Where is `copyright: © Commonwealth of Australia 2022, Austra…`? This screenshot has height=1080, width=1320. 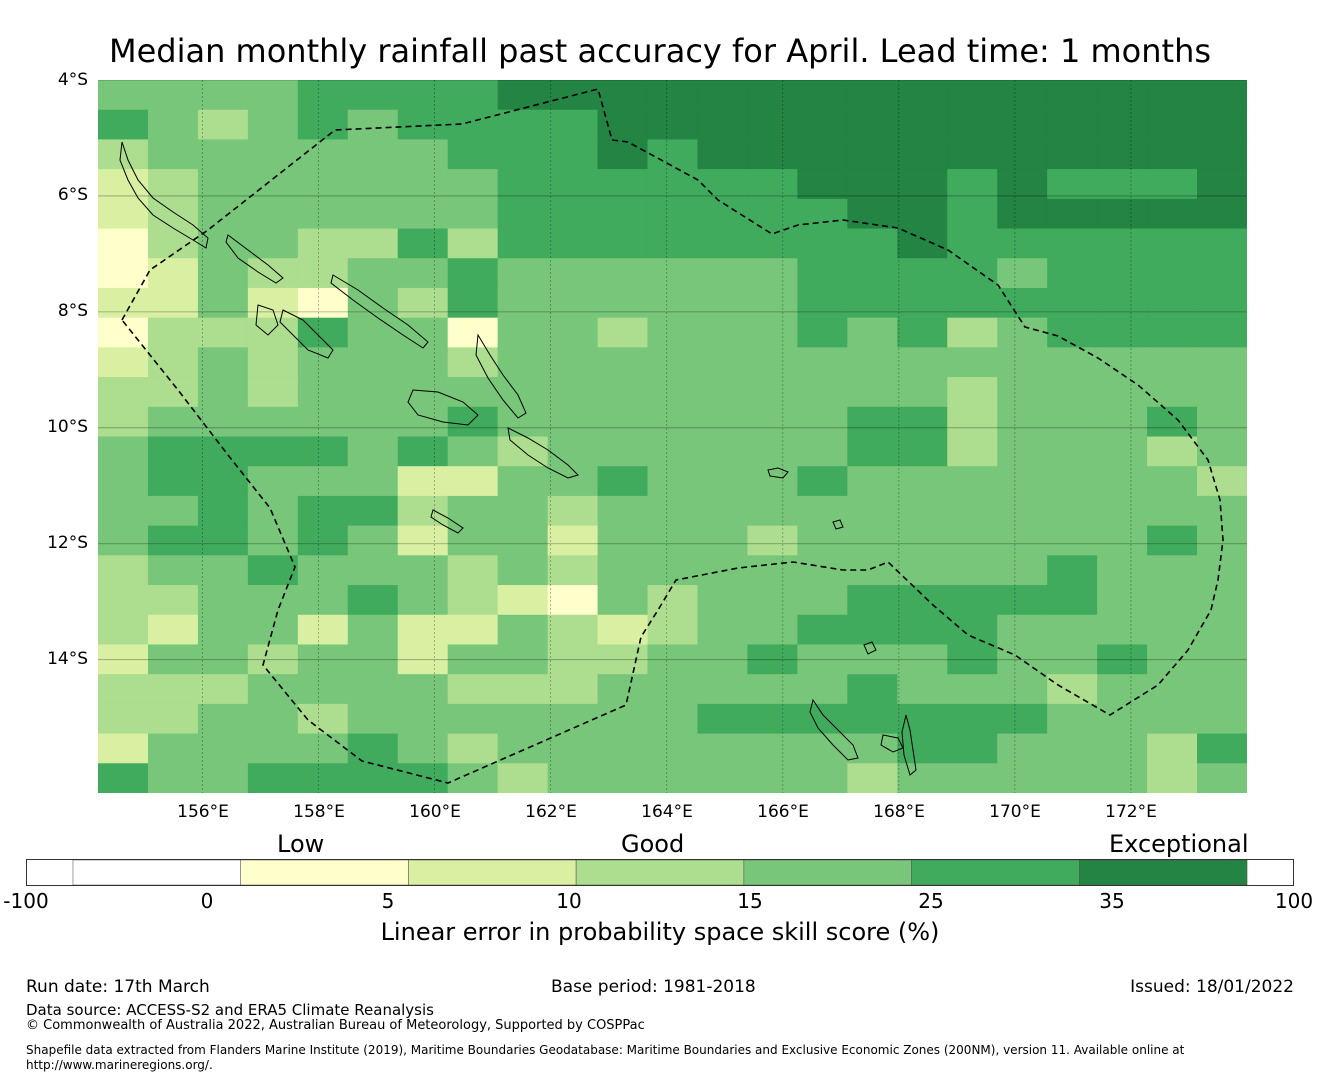 copyright: © Commonwealth of Australia 2022, Austra… is located at coordinates (335, 1025).